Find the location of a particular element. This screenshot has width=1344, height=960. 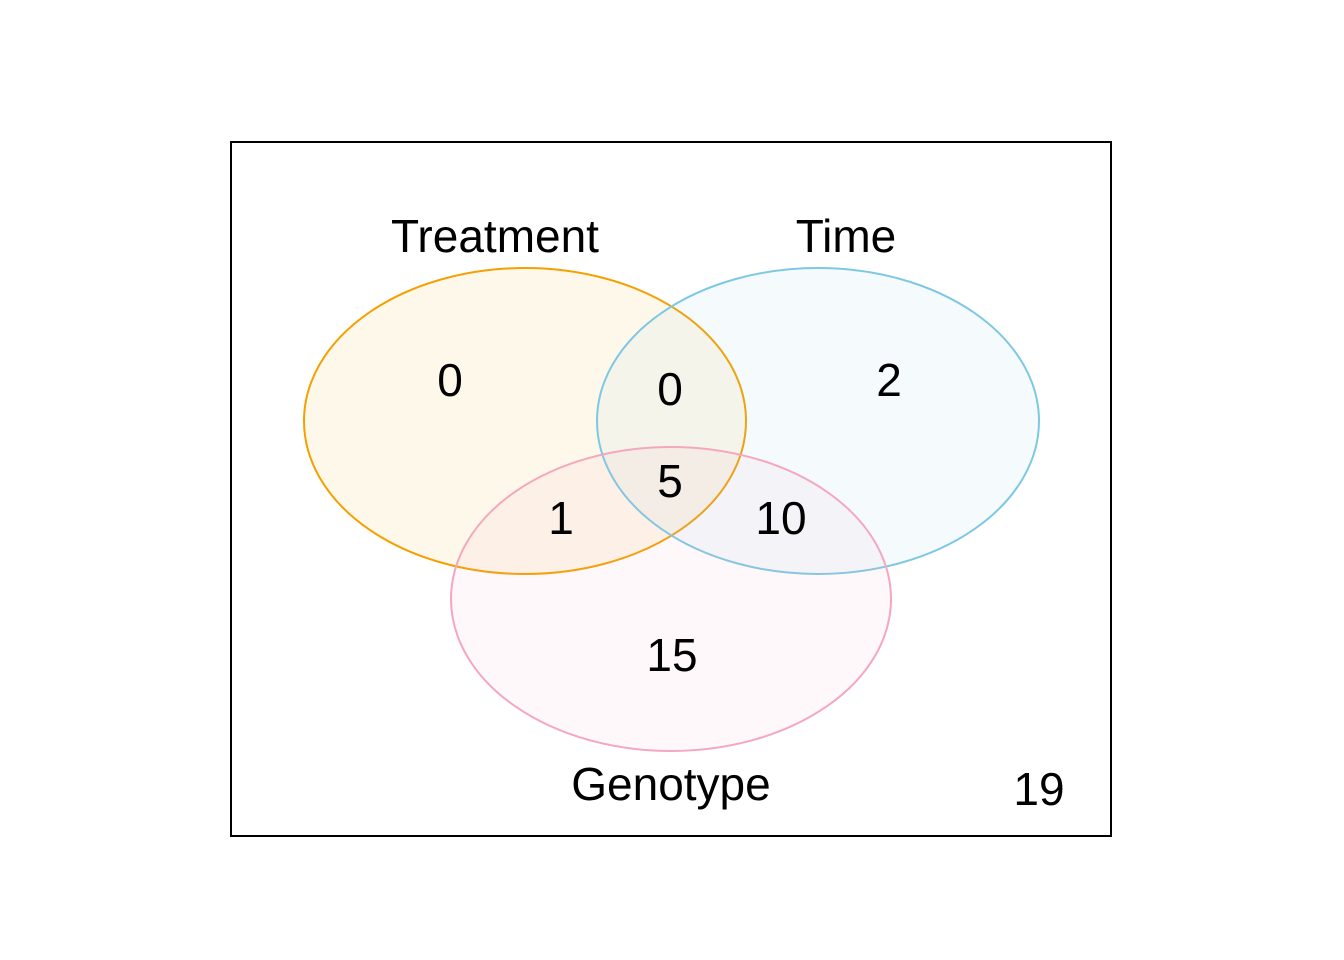

count-time-only: 2 is located at coordinates (889, 380).